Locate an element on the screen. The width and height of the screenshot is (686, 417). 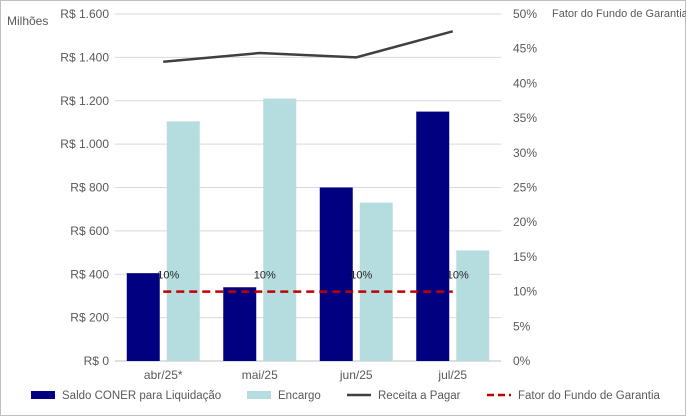
y-tick-label: R$ 1.000 is located at coordinates (84, 144).